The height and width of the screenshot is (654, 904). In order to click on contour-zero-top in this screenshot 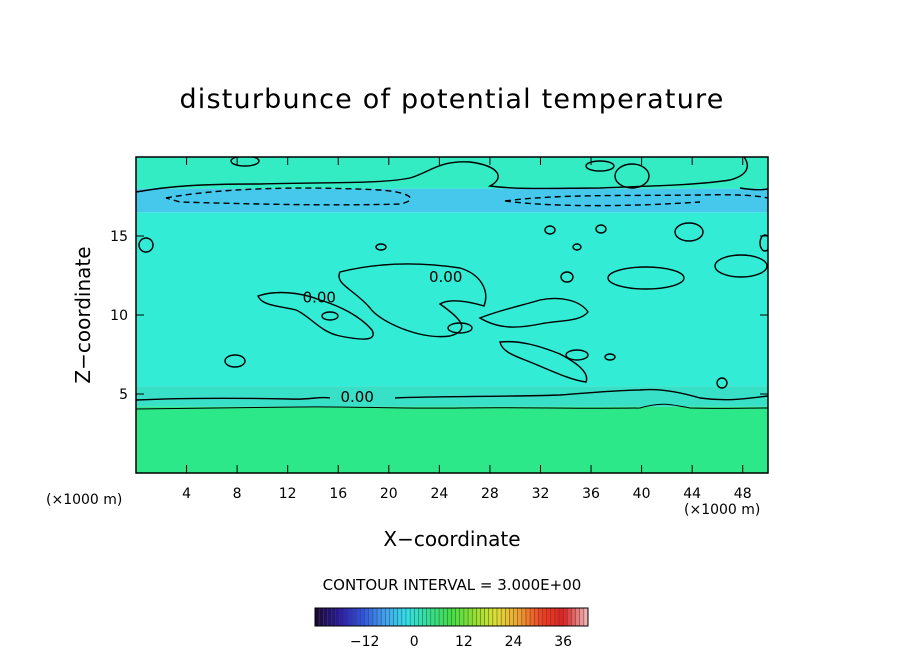, I will do `click(442, 175)`.